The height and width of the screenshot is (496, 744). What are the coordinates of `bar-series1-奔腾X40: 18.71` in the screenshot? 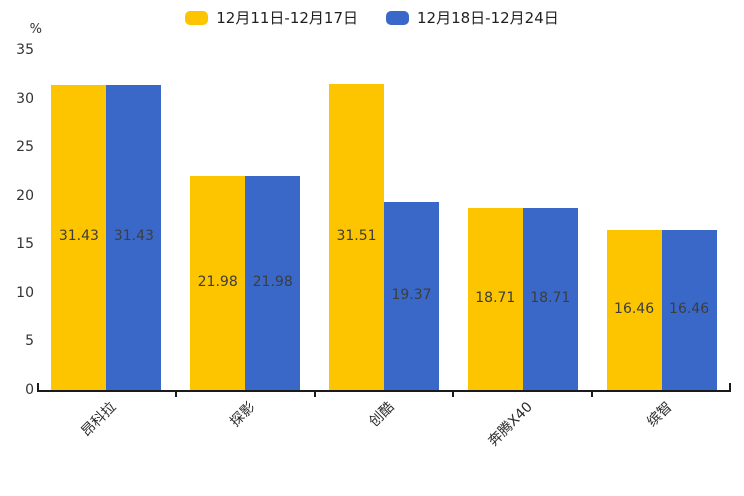 It's located at (495, 299).